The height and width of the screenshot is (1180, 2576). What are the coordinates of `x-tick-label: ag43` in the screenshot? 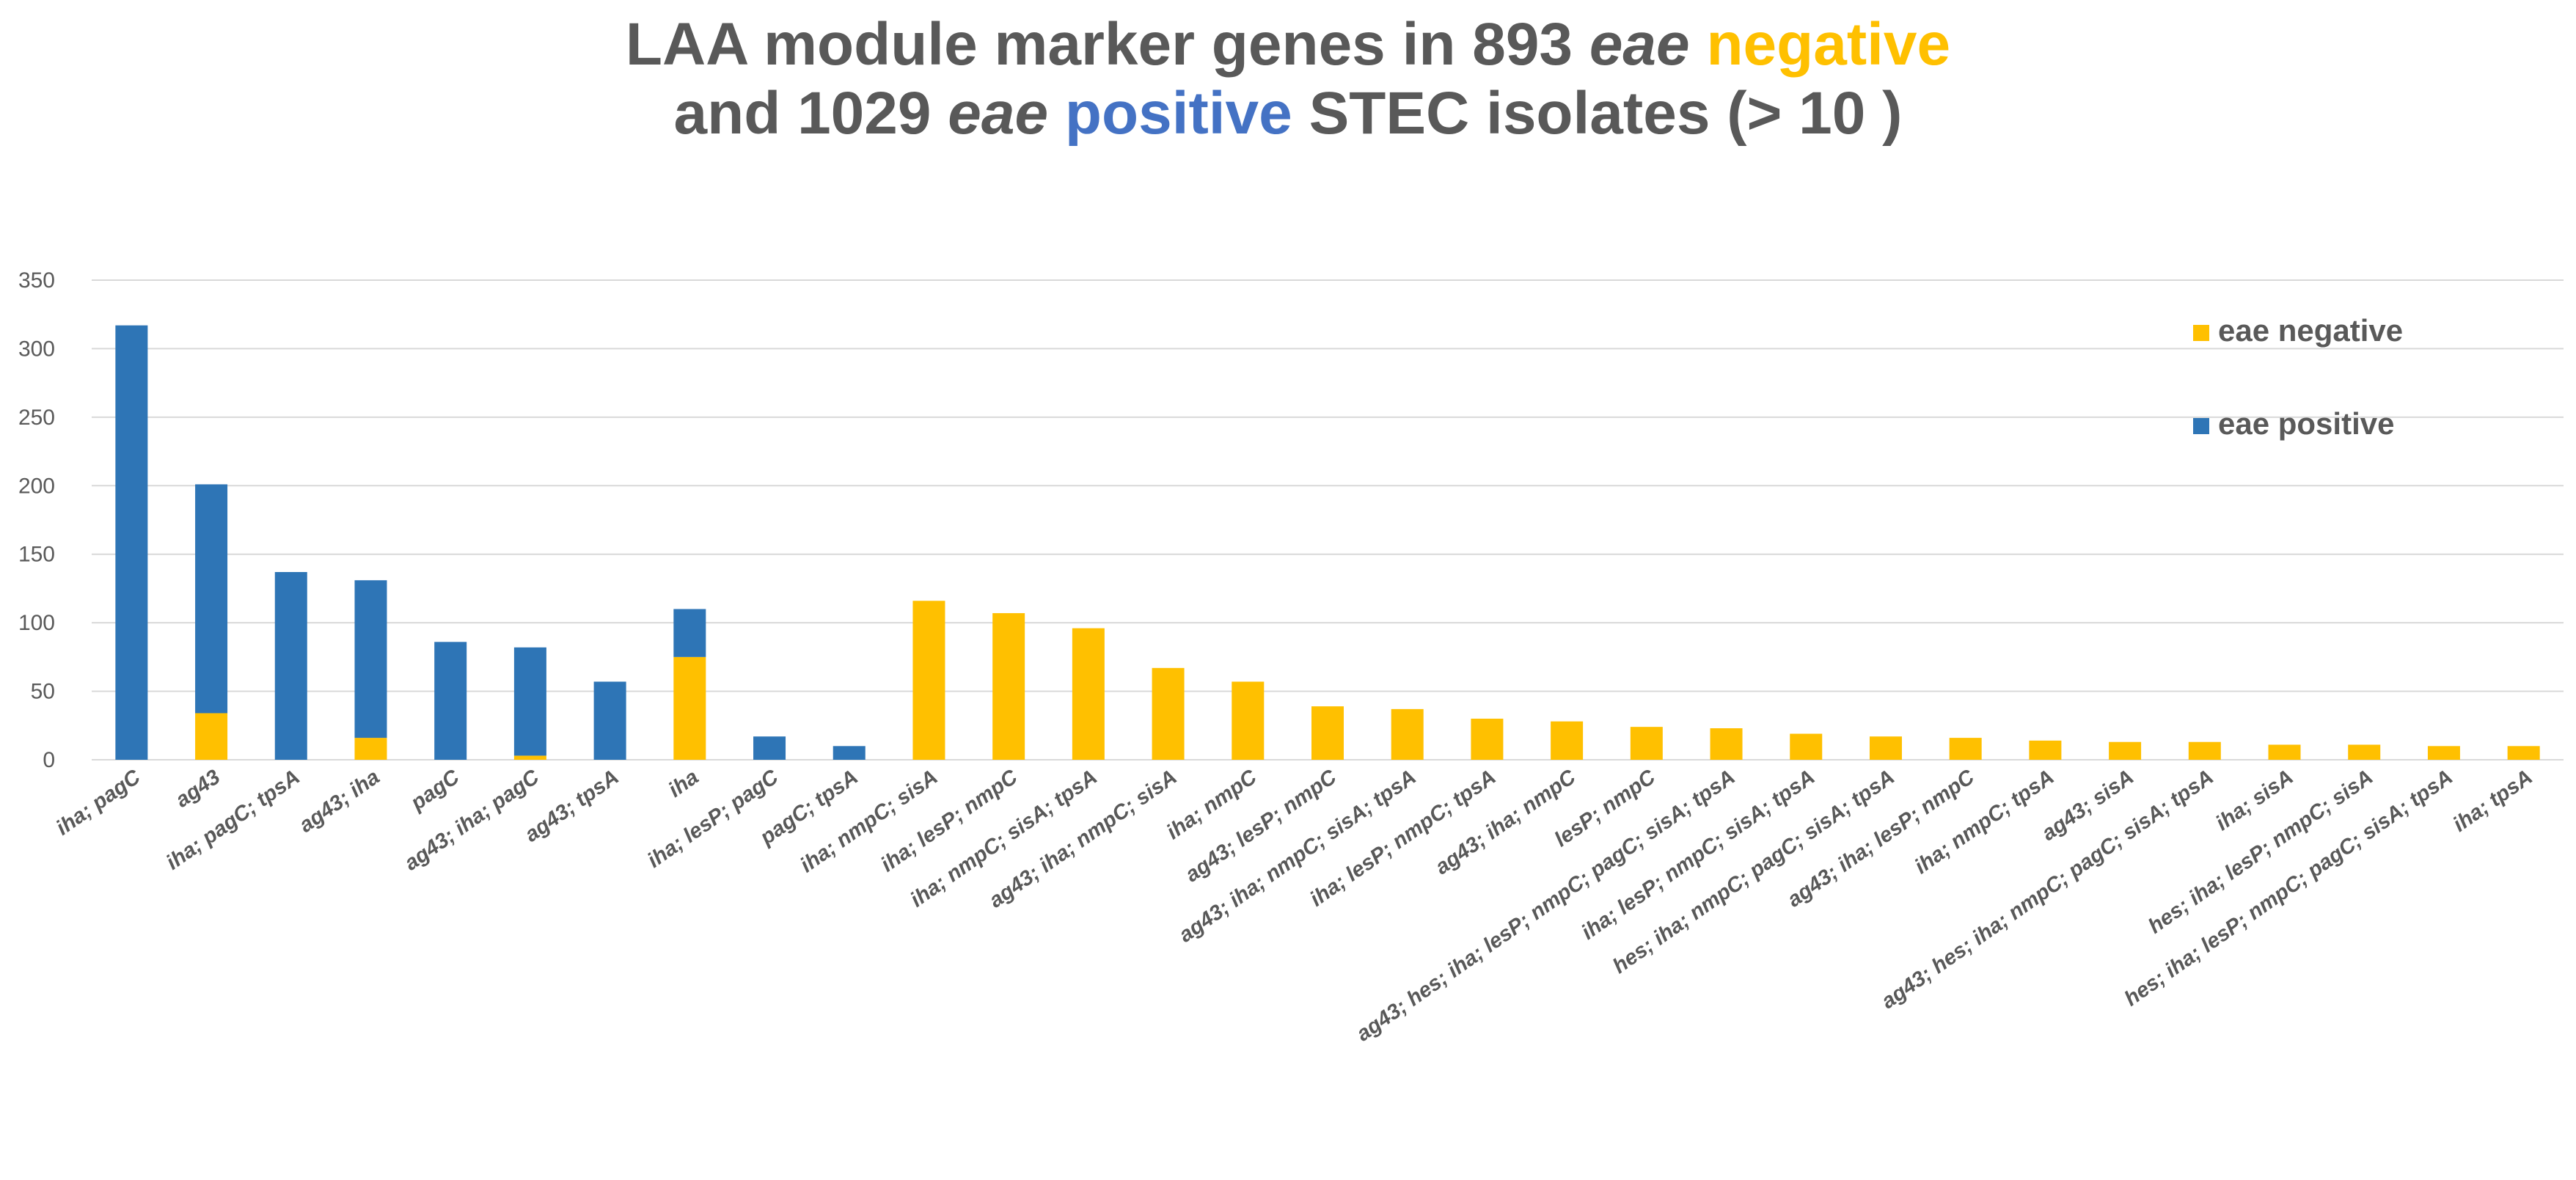 It's located at (198, 789).